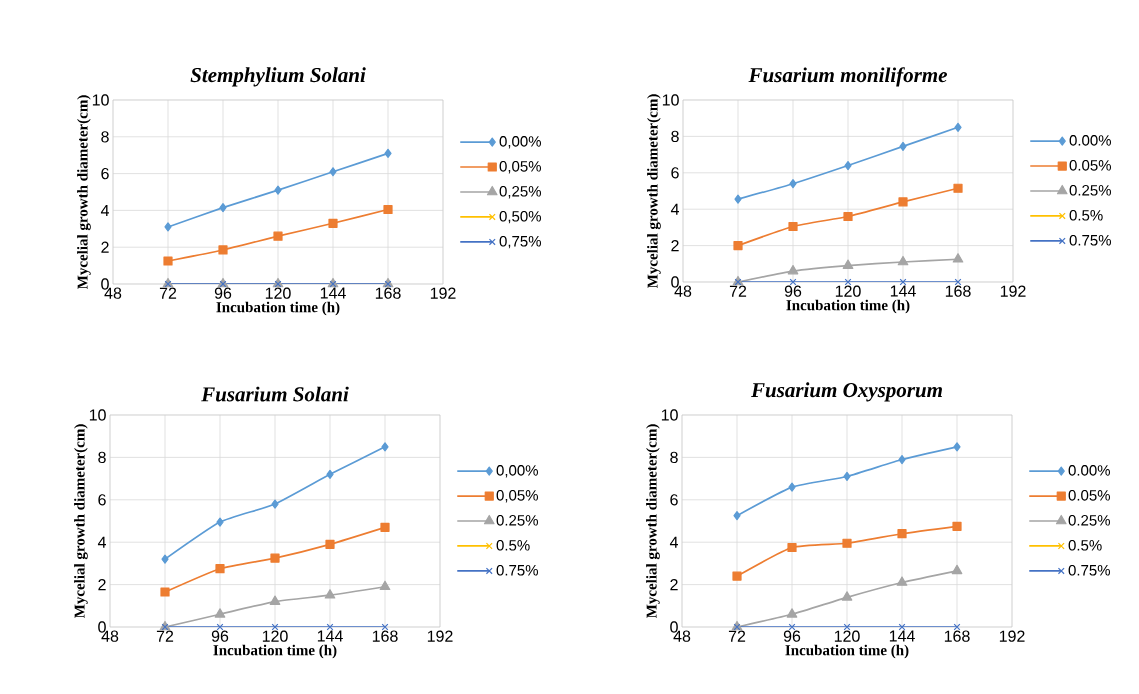 The width and height of the screenshot is (1139, 694). I want to click on chart-title: Stemphylium Solani, so click(278, 77).